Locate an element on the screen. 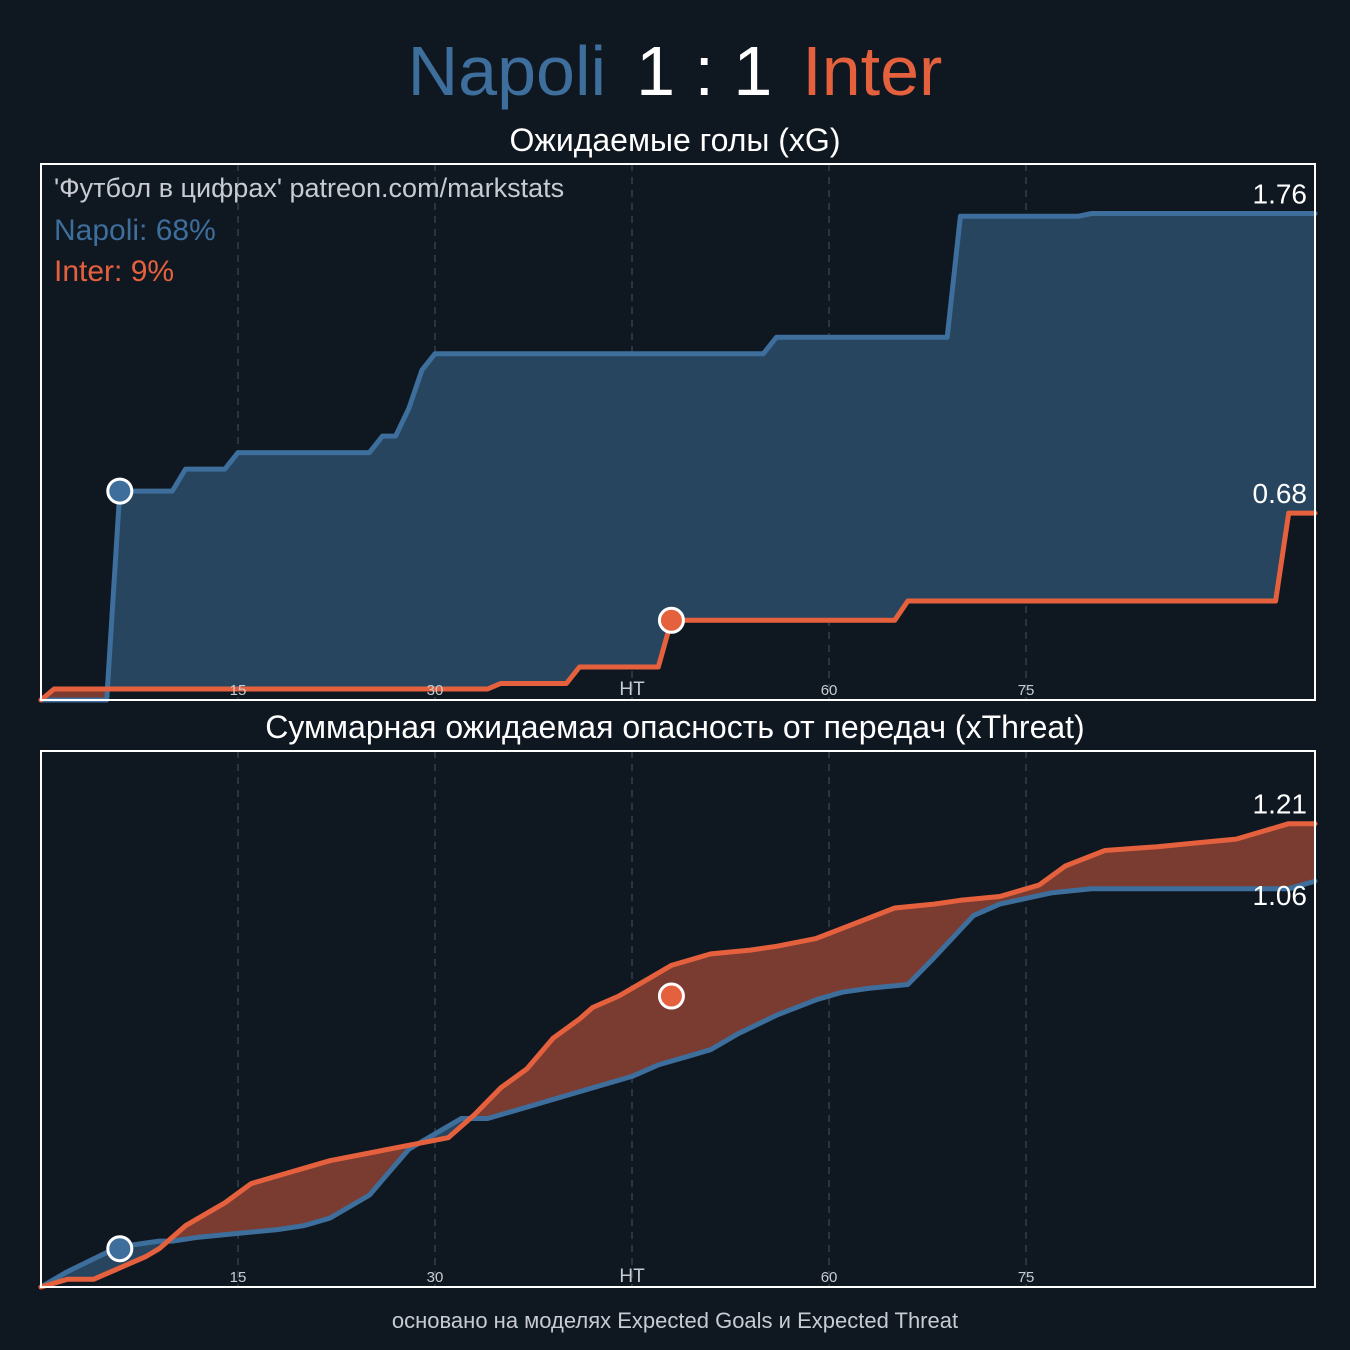 Image resolution: width=1350 pixels, height=1350 pixels. match-score-header: Napoli 1 : 1 Inter is located at coordinates (675, 71).